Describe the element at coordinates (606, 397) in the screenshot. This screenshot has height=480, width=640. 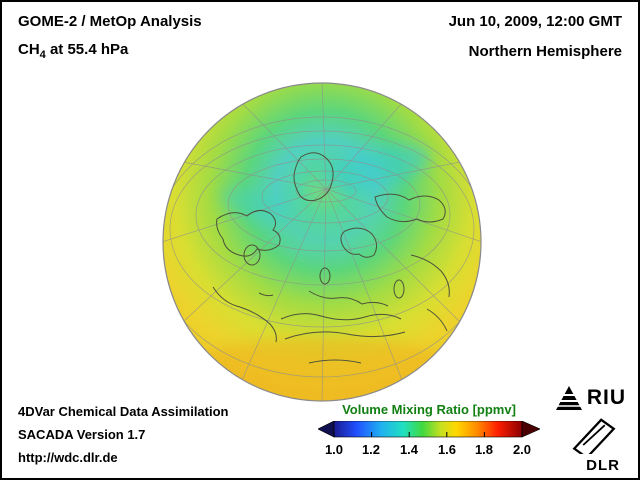
I see `riu-logo-text: RIU` at that location.